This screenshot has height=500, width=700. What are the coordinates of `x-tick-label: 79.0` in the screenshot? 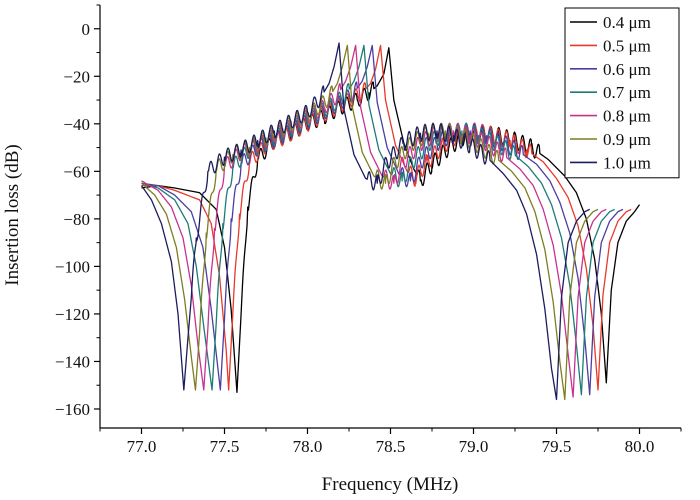 It's located at (474, 446).